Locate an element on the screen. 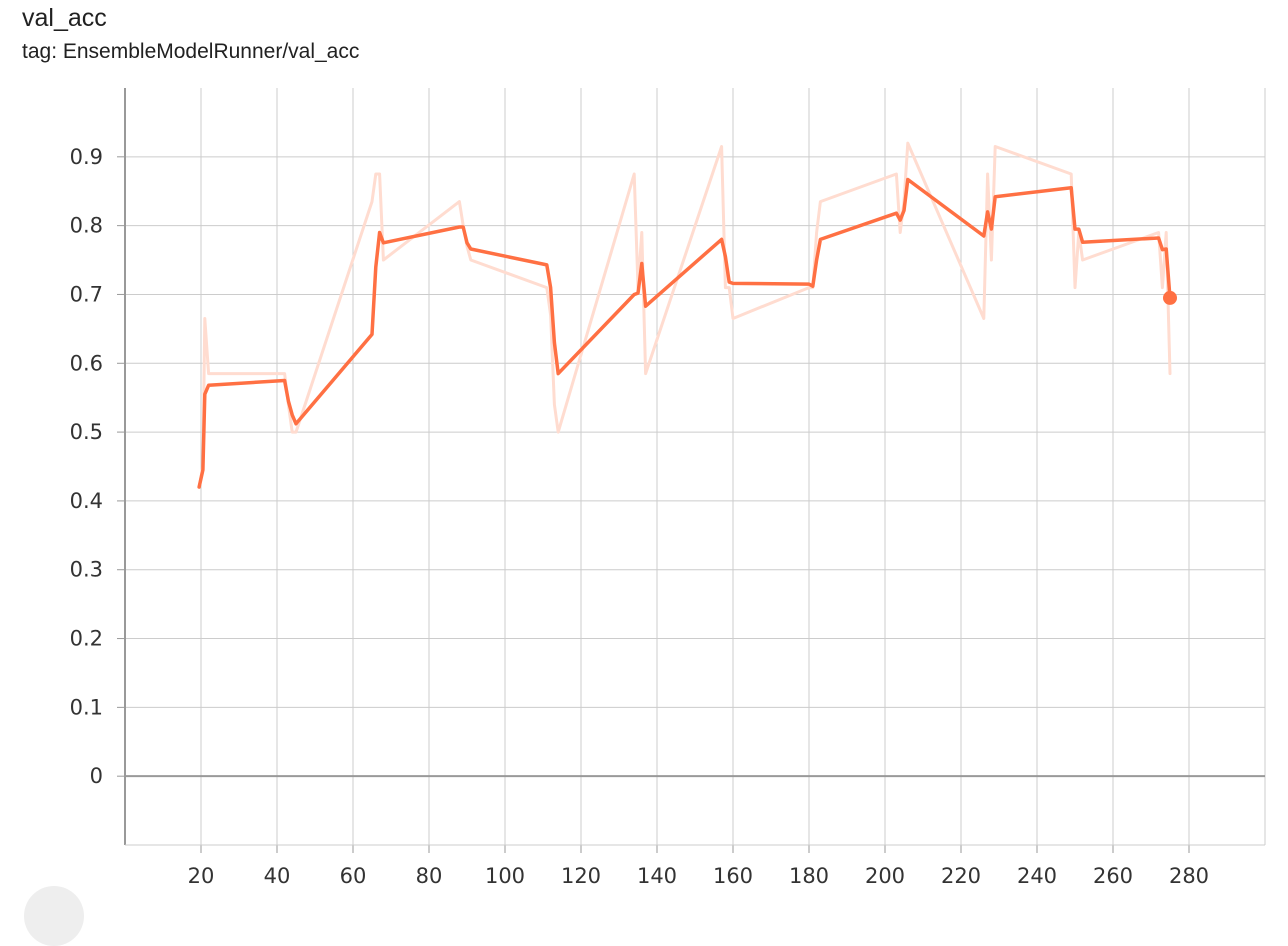  y-tick-label: 0.5 is located at coordinates (86, 432).